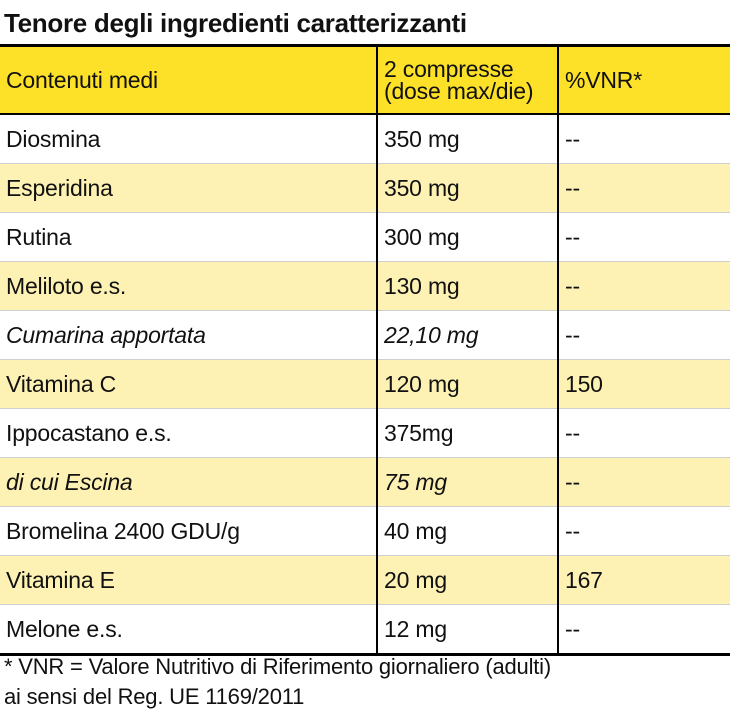 The width and height of the screenshot is (730, 723). I want to click on page-title: Tenore degli ingredienti caratterizzanti, so click(235, 23).